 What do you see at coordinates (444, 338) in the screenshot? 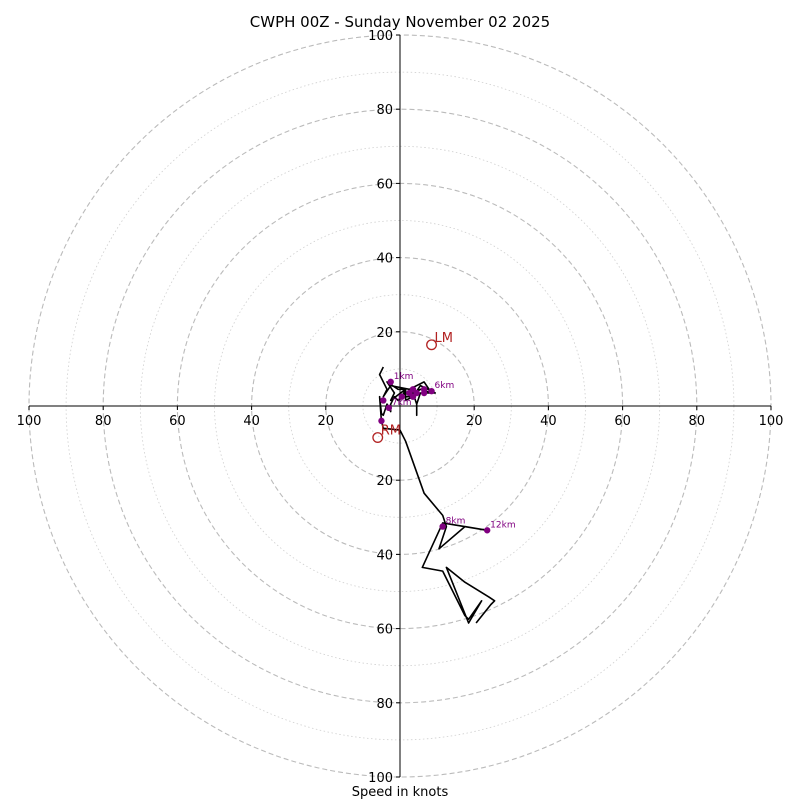
I see `storm-motion-label: LM` at bounding box center [444, 338].